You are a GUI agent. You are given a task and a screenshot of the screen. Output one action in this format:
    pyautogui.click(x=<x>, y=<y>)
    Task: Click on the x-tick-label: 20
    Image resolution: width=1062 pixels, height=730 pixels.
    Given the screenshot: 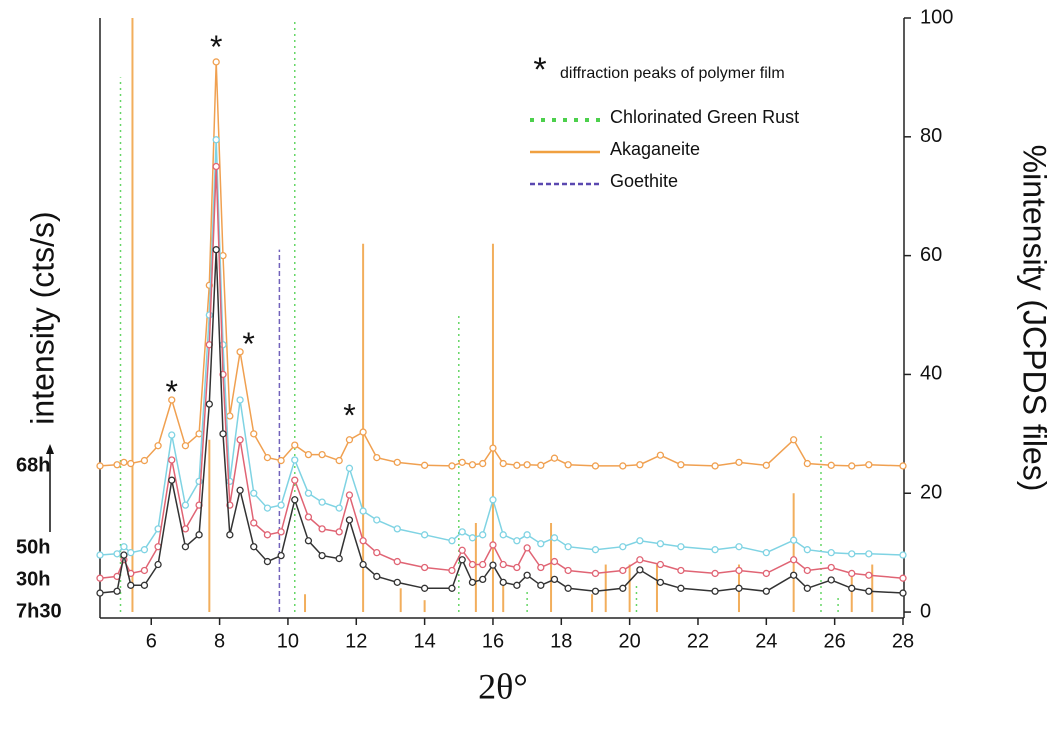 What is the action you would take?
    pyautogui.click(x=630, y=641)
    